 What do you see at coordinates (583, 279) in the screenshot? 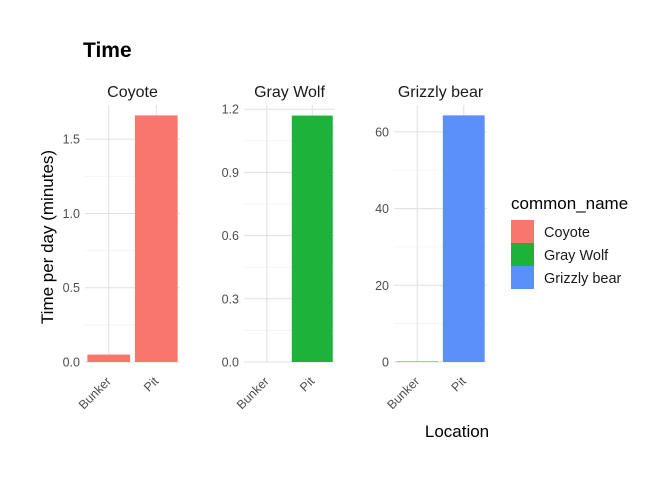
I see `legend-label: Grizzly bear` at bounding box center [583, 279].